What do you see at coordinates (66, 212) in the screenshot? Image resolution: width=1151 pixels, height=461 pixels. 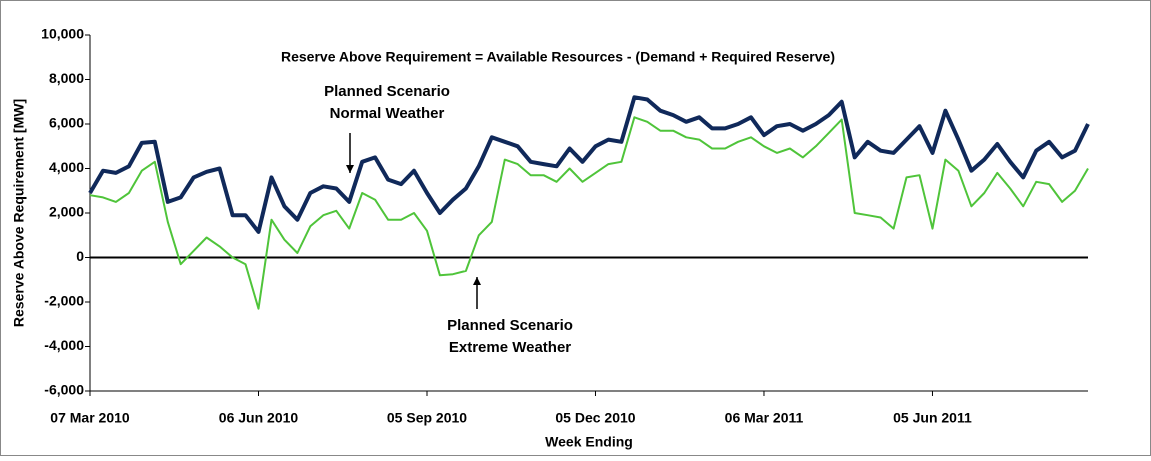 I see `y-tick-label: 2,000` at bounding box center [66, 212].